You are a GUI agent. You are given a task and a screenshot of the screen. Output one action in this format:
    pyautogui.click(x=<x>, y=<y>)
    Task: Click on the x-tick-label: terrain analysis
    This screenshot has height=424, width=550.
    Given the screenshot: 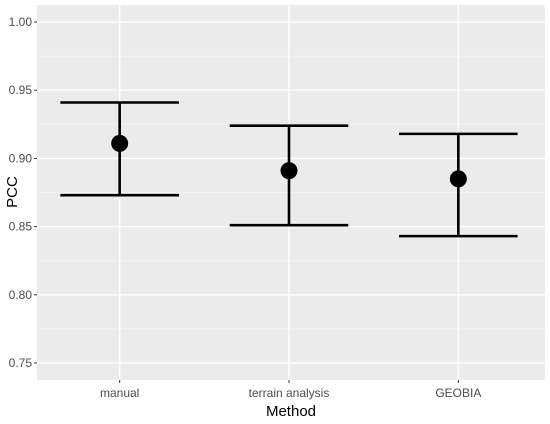 What is the action you would take?
    pyautogui.click(x=289, y=393)
    